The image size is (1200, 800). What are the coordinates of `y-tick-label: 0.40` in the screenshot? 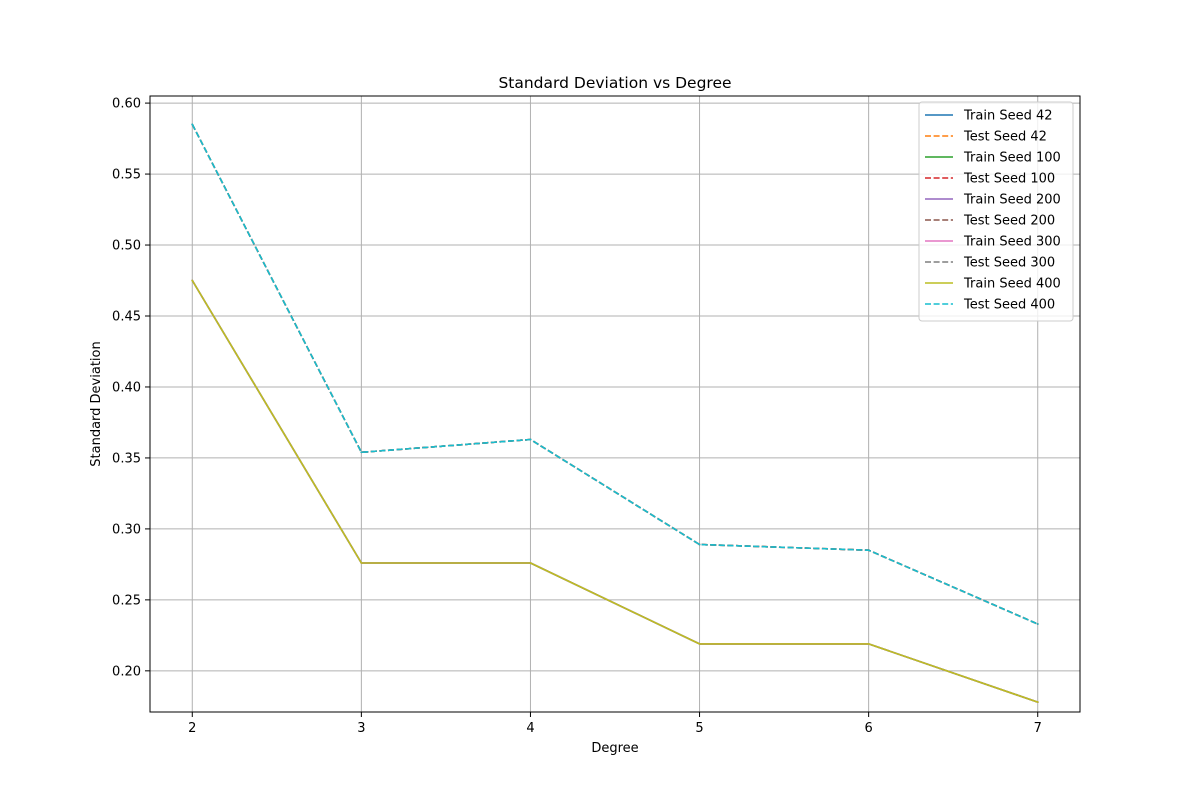 It's located at (126, 387).